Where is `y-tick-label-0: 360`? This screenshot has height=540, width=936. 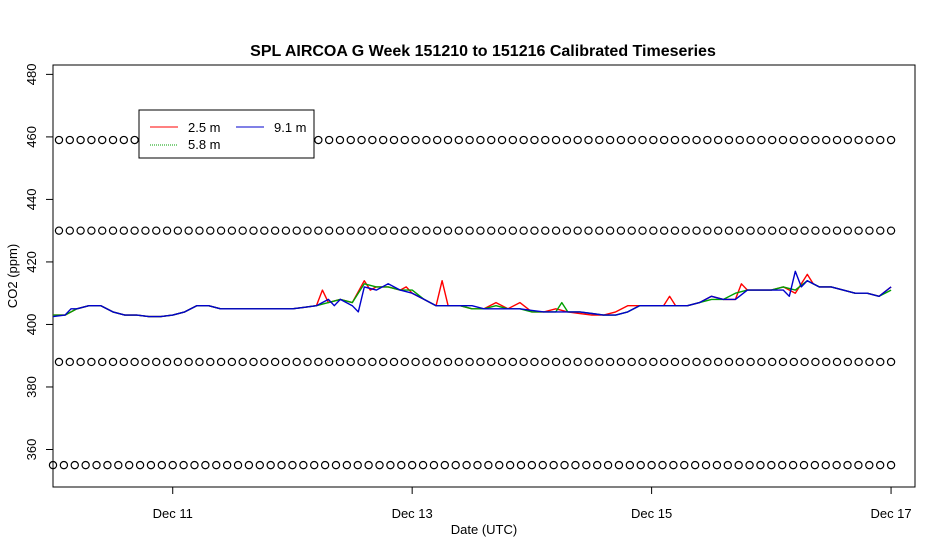 y-tick-label-0: 360 is located at coordinates (31, 450).